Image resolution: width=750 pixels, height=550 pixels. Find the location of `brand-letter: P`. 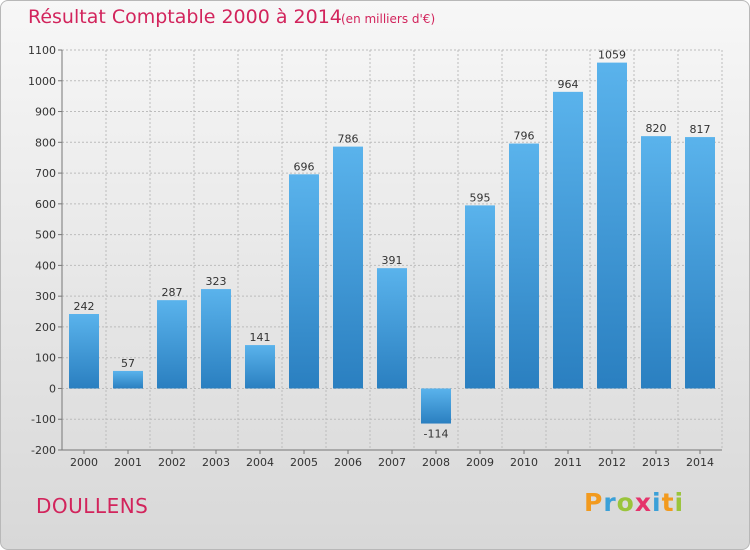

brand-letter: P is located at coordinates (594, 502).